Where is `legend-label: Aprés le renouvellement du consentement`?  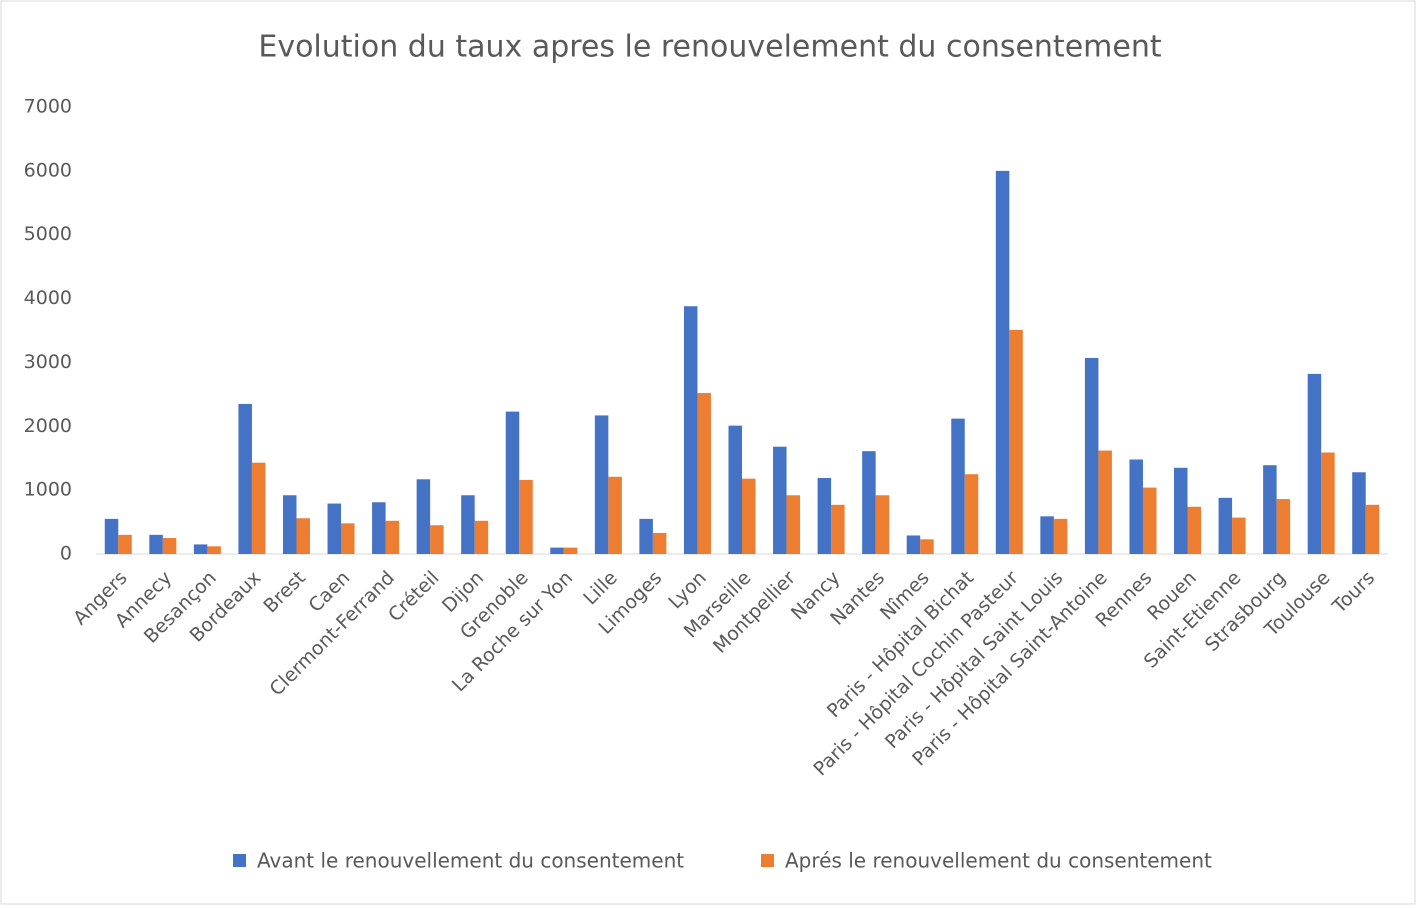
legend-label: Aprés le renouvellement du consentement is located at coordinates (998, 861).